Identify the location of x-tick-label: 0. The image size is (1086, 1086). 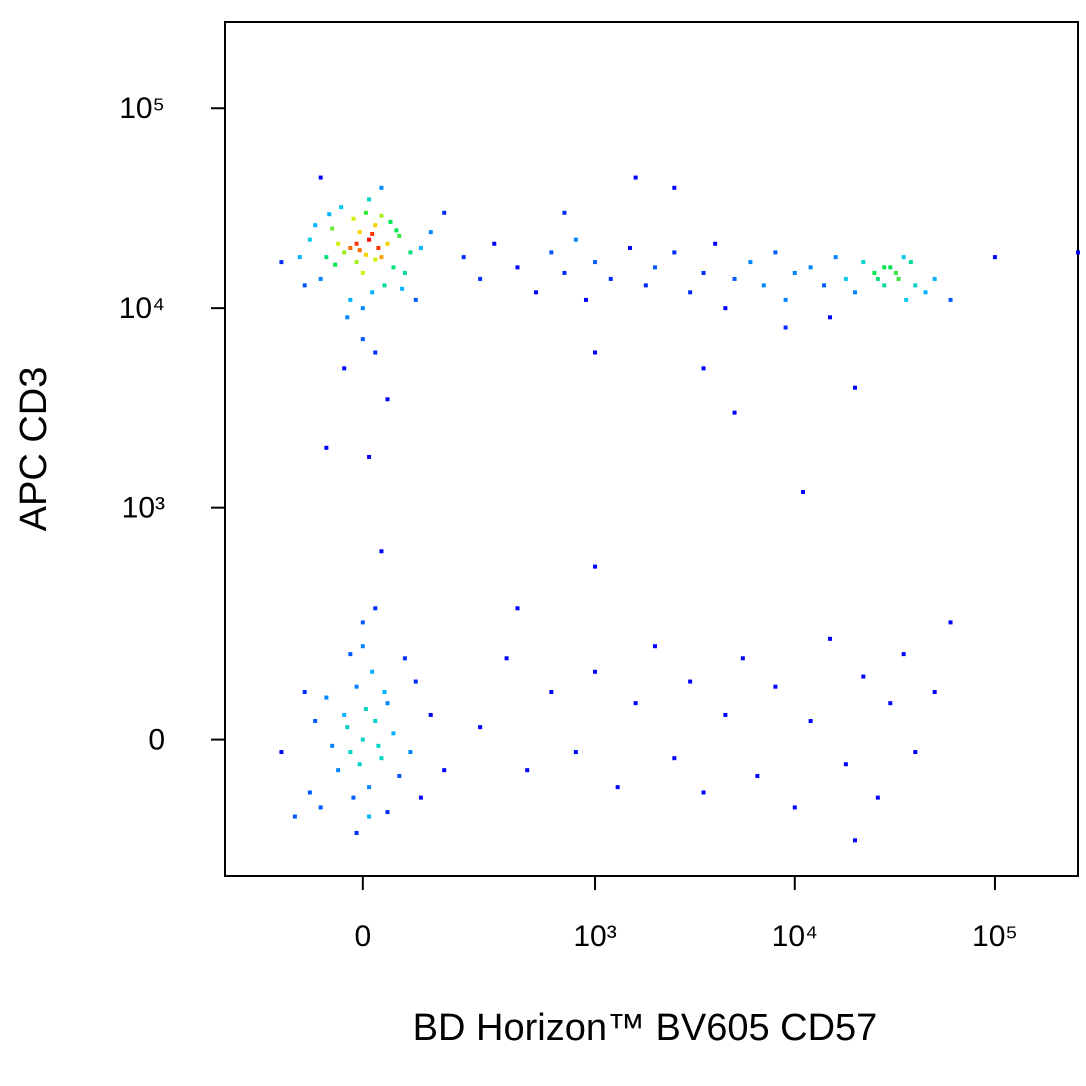
(362, 936).